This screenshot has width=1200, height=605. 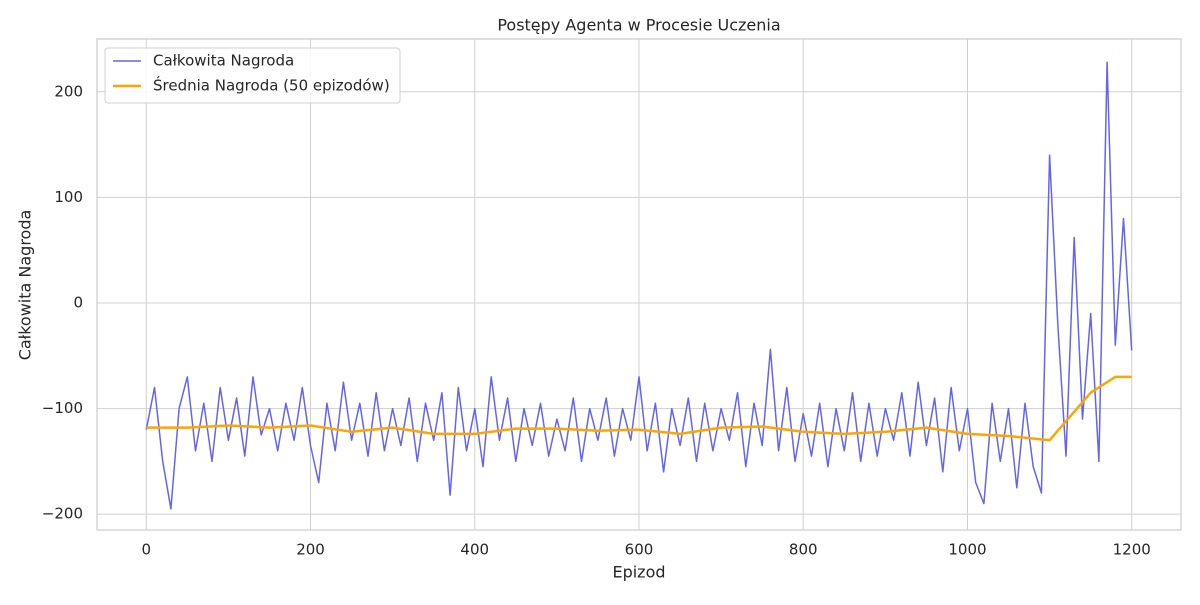 I want to click on x-tick-label: 1000, so click(x=967, y=550).